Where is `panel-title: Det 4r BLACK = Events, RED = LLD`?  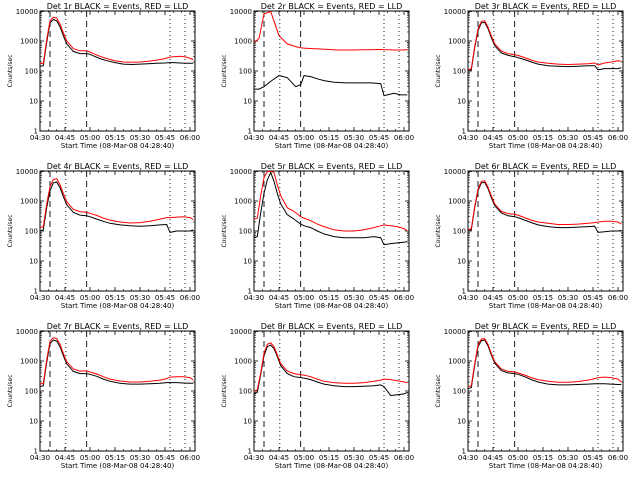 panel-title: Det 4r BLACK = Events, RED = LLD is located at coordinates (118, 166).